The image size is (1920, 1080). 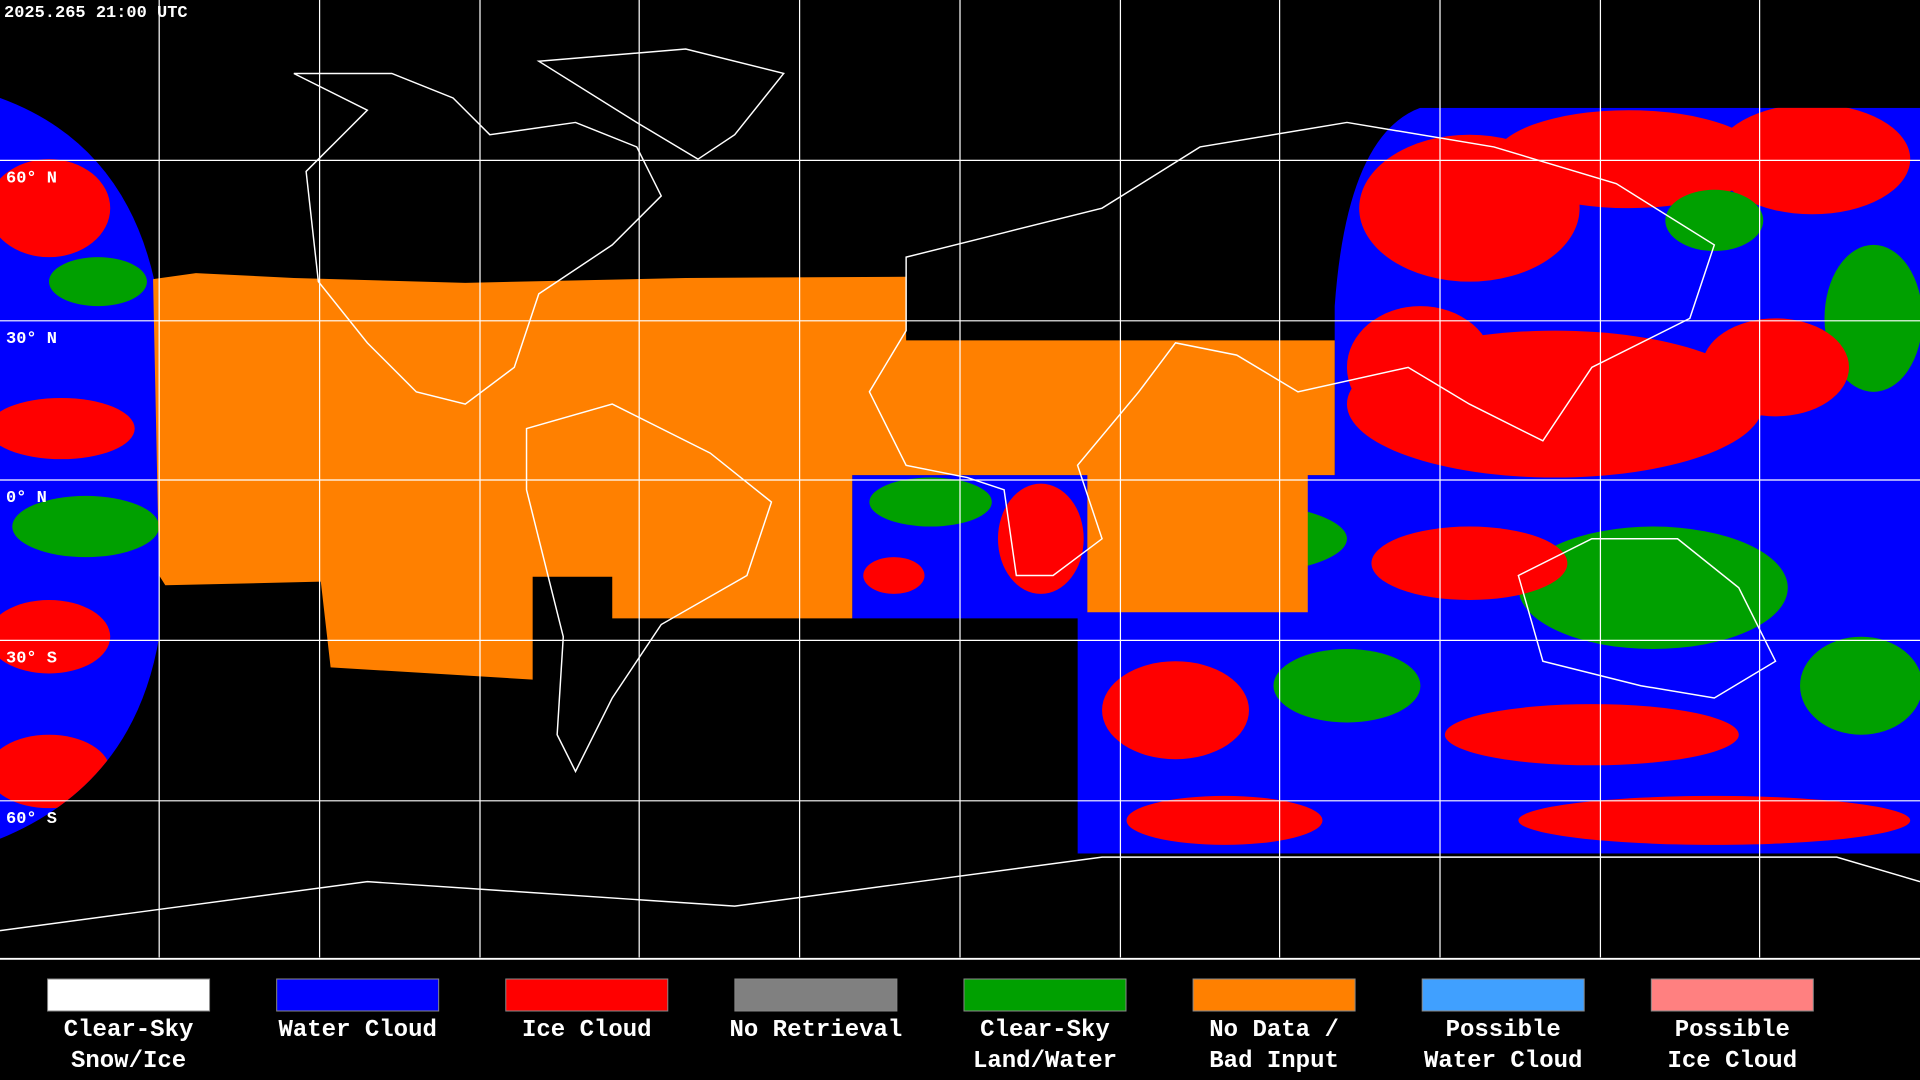 What do you see at coordinates (80, 468) in the screenshot?
I see `coverage-west` at bounding box center [80, 468].